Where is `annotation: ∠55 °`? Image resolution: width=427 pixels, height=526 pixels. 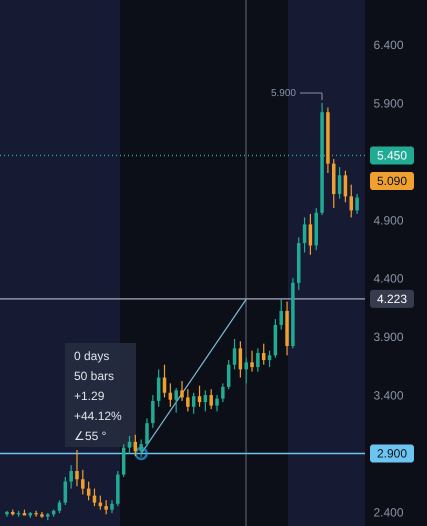
annotation: ∠55 ° is located at coordinates (90, 436).